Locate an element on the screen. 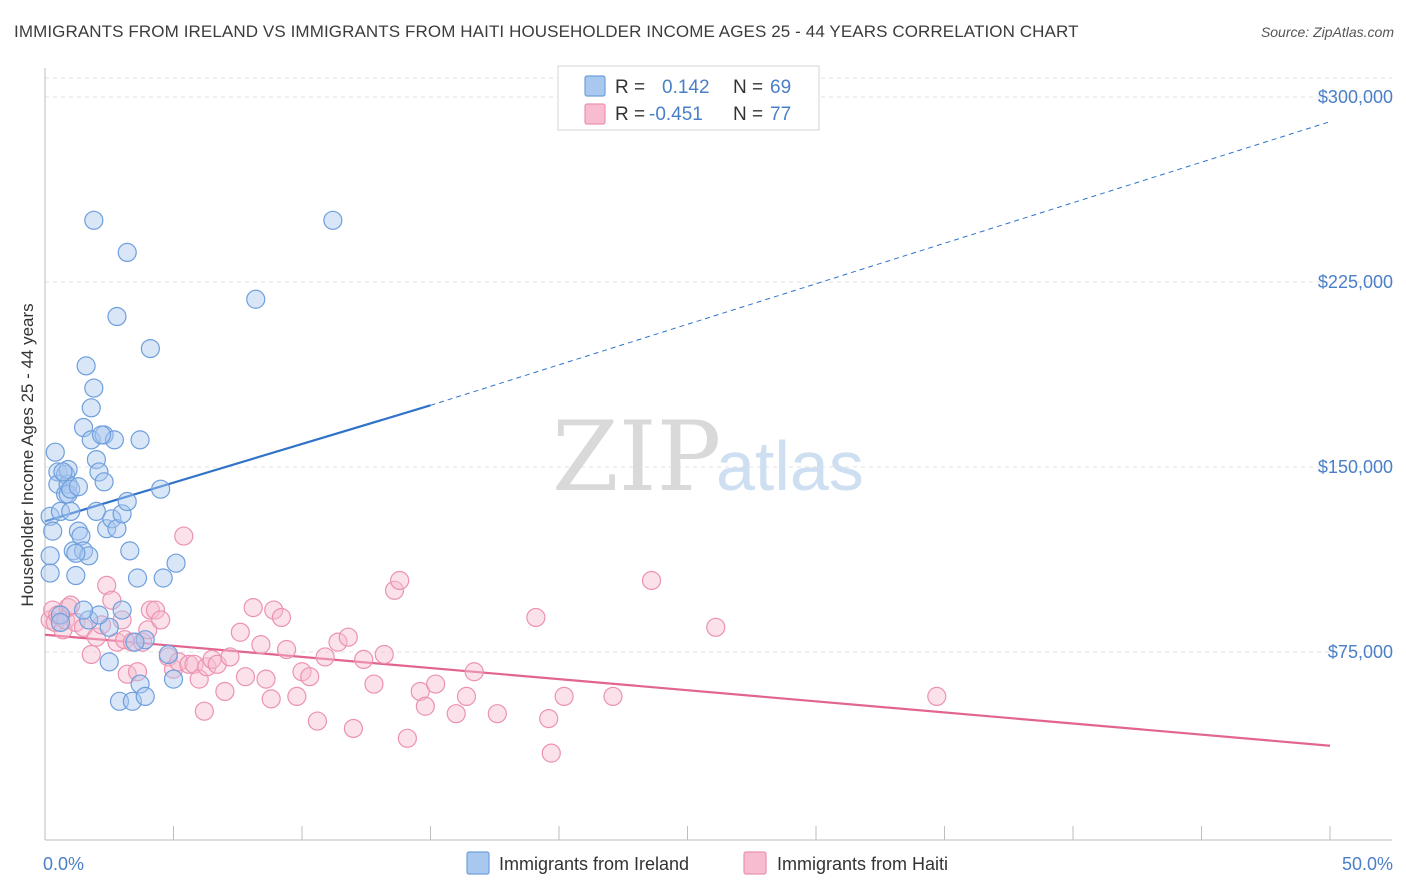  legend-r-label-ireland: R = is located at coordinates (630, 87).